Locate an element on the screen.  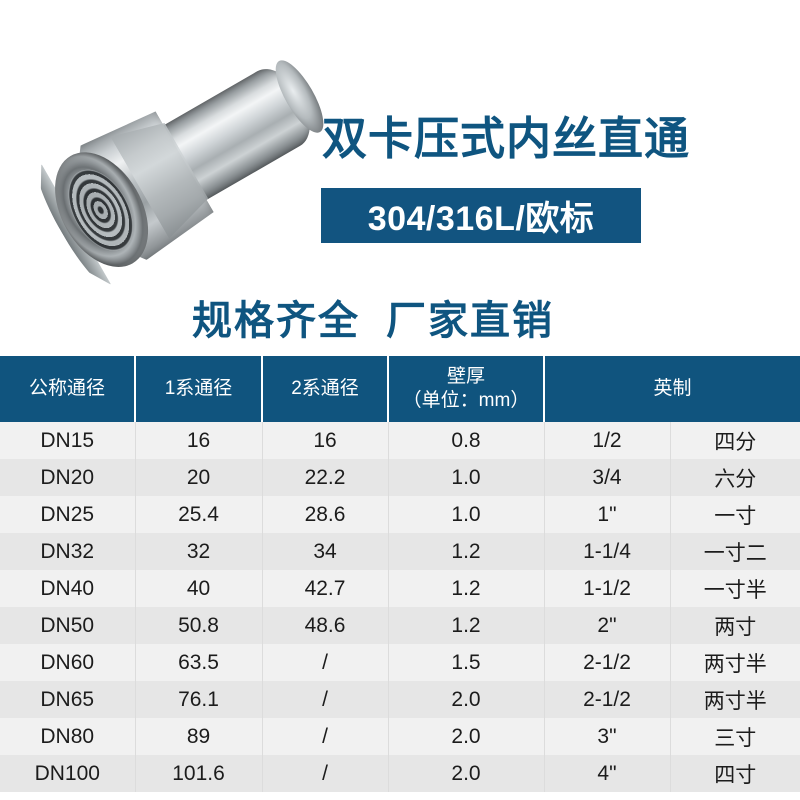
cell-series1: 50.8 is located at coordinates (199, 625).